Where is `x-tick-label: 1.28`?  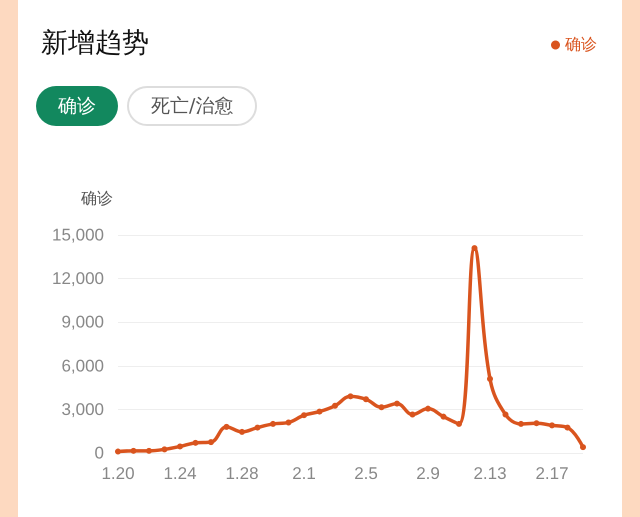 x-tick-label: 1.28 is located at coordinates (242, 473).